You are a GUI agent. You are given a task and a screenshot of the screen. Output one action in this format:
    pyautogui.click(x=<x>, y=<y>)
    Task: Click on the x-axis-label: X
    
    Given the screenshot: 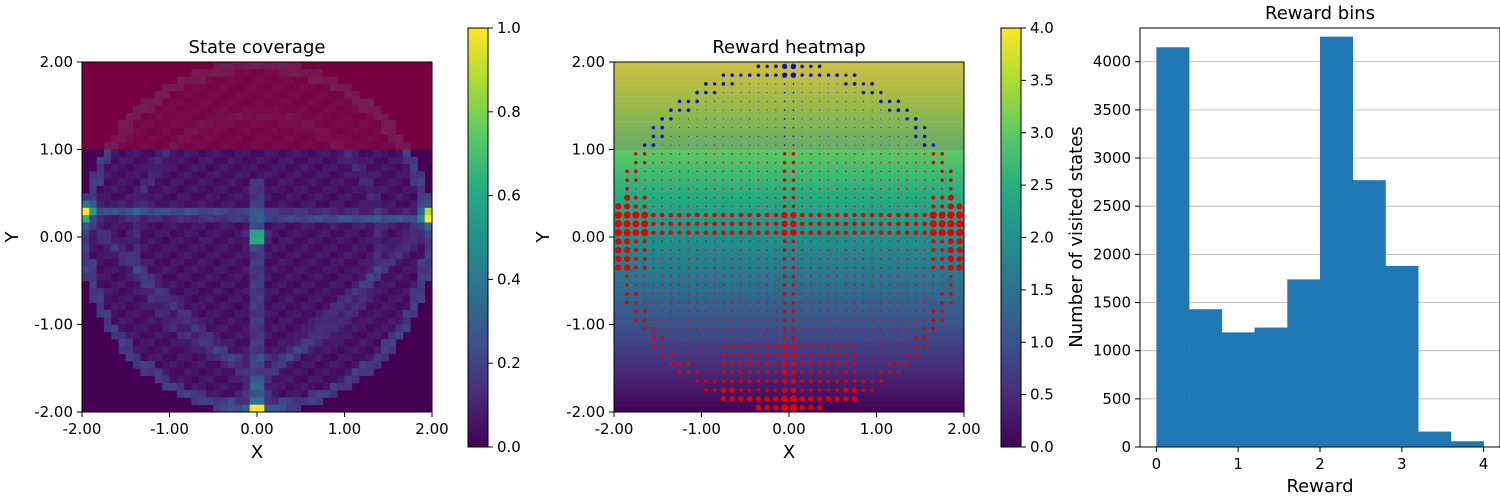 What is the action you would take?
    pyautogui.click(x=789, y=452)
    